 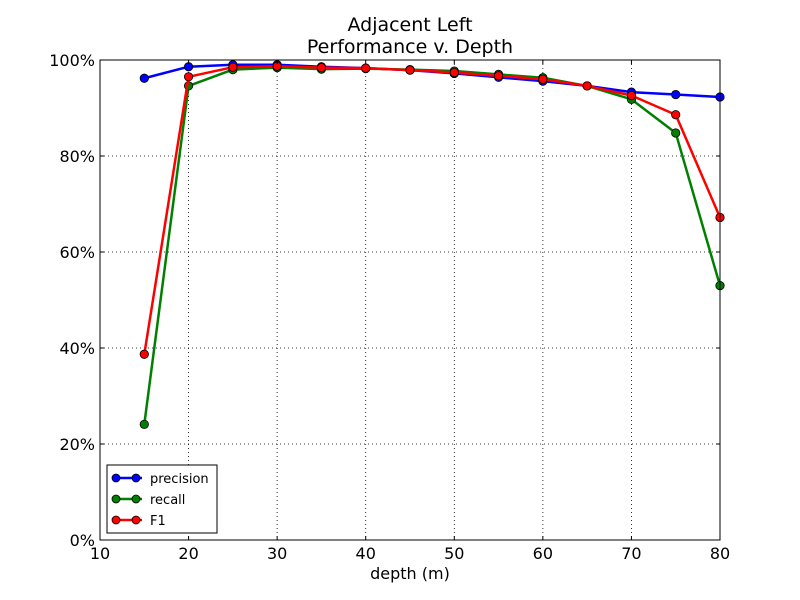 What do you see at coordinates (167, 500) in the screenshot?
I see `legend-label: recall` at bounding box center [167, 500].